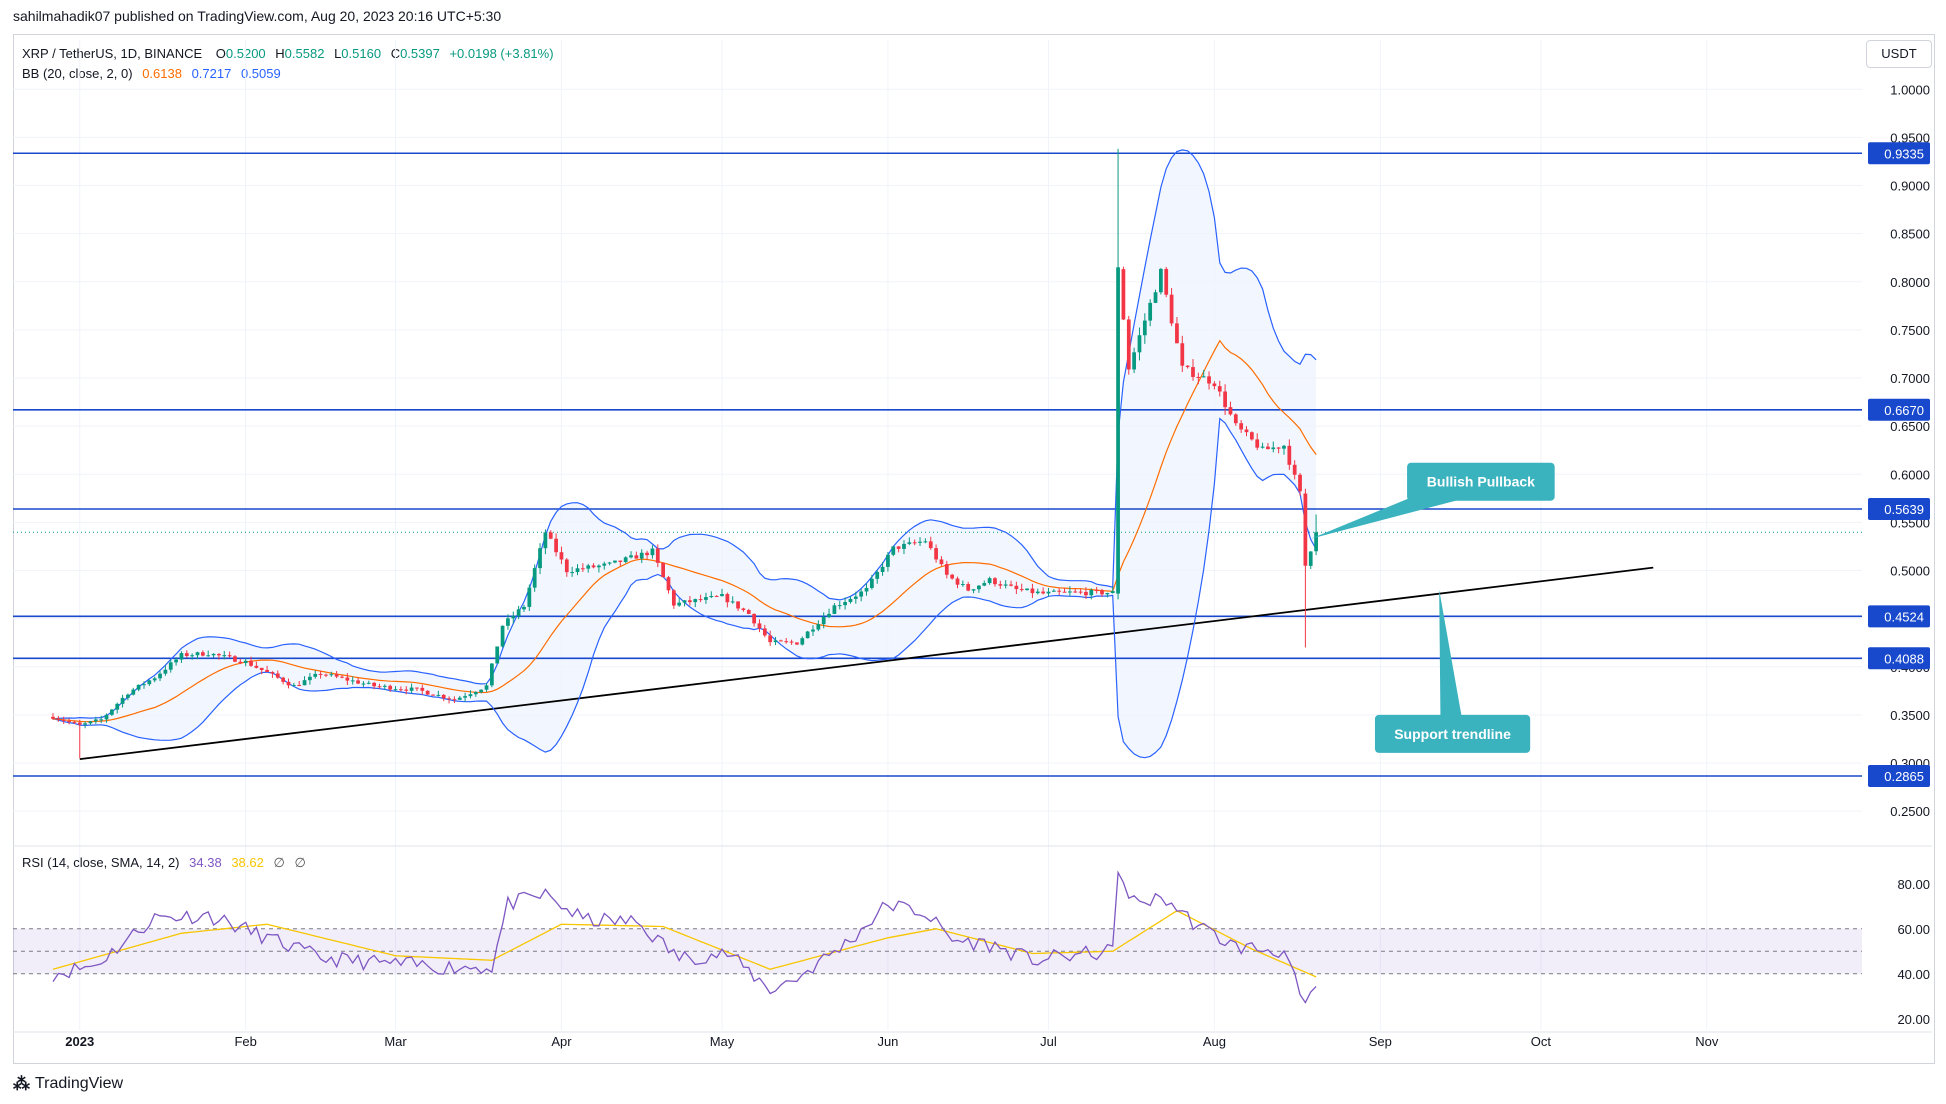 The height and width of the screenshot is (1104, 1946). Describe the element at coordinates (101, 862) in the screenshot. I see `rsi-label: RSI (14, close, SMA, 14, 2)` at that location.